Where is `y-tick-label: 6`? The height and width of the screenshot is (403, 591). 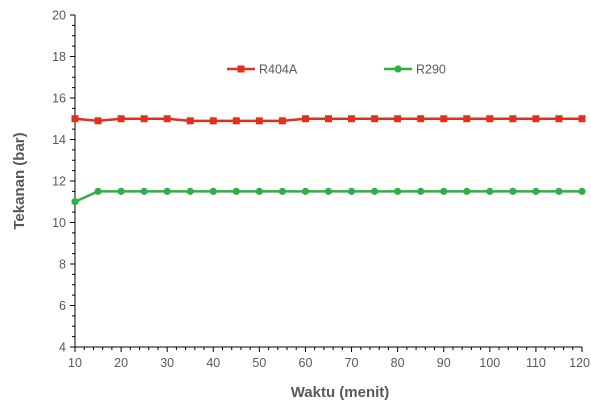 y-tick-label: 6 is located at coordinates (62, 306).